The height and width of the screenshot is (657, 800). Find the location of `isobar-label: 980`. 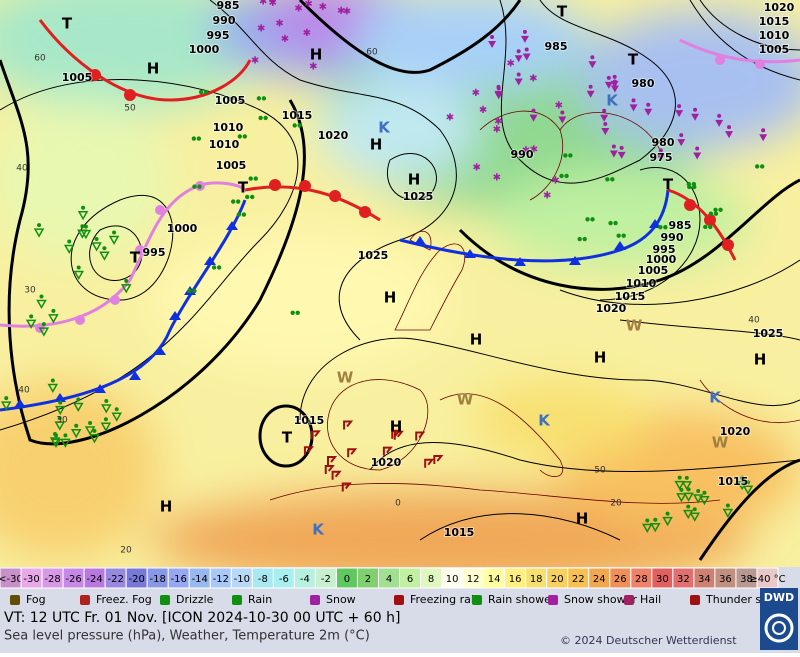

isobar-label: 980 is located at coordinates (643, 83).